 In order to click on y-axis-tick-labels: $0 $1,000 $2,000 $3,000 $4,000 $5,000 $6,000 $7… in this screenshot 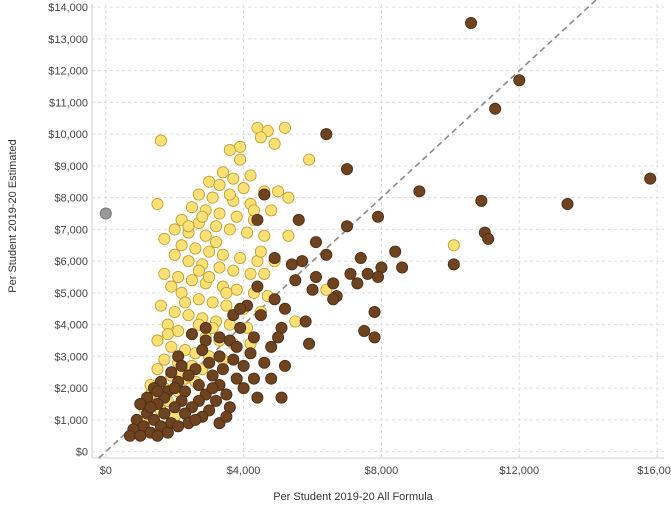, I will do `click(68, 230)`.